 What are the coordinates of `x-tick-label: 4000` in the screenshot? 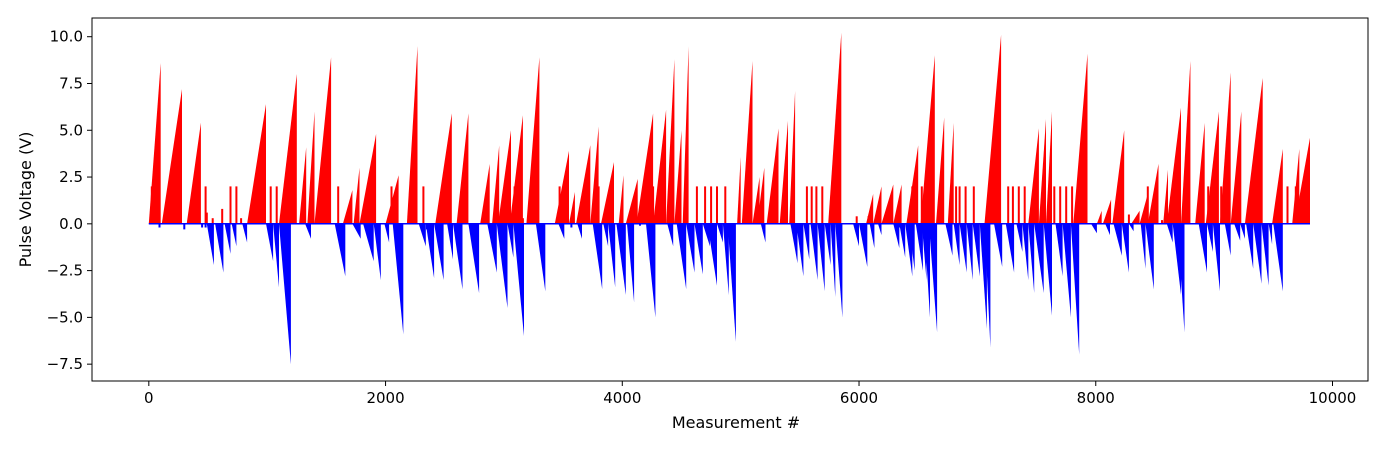 It's located at (622, 398).